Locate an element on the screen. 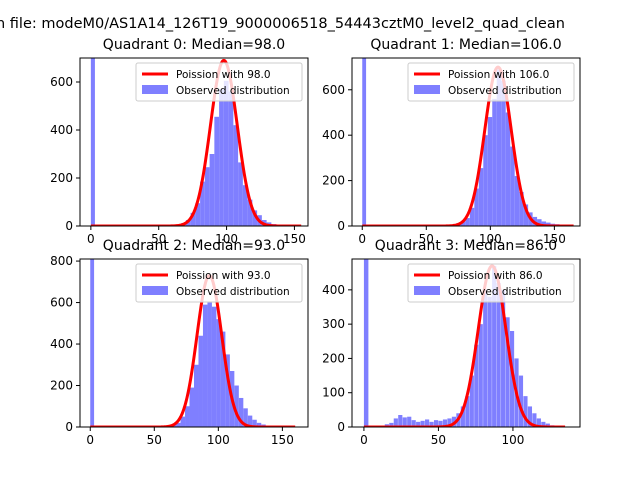 The width and height of the screenshot is (640, 480). legend-poisson-label: Poission with 106.0 is located at coordinates (498, 75).